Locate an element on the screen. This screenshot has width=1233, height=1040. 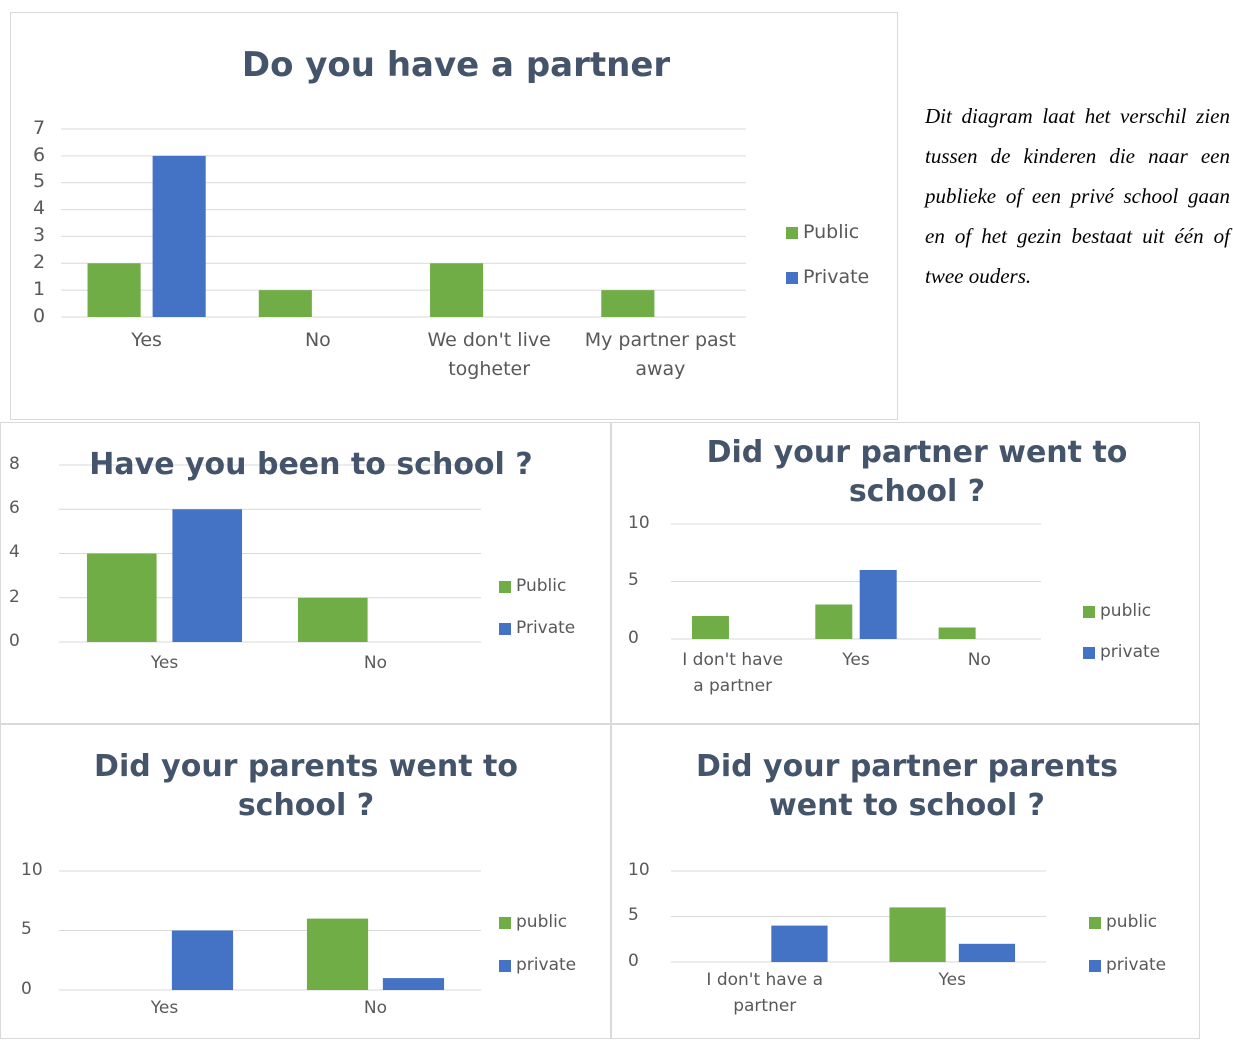
y-tick-label: 1 is located at coordinates (39, 288).